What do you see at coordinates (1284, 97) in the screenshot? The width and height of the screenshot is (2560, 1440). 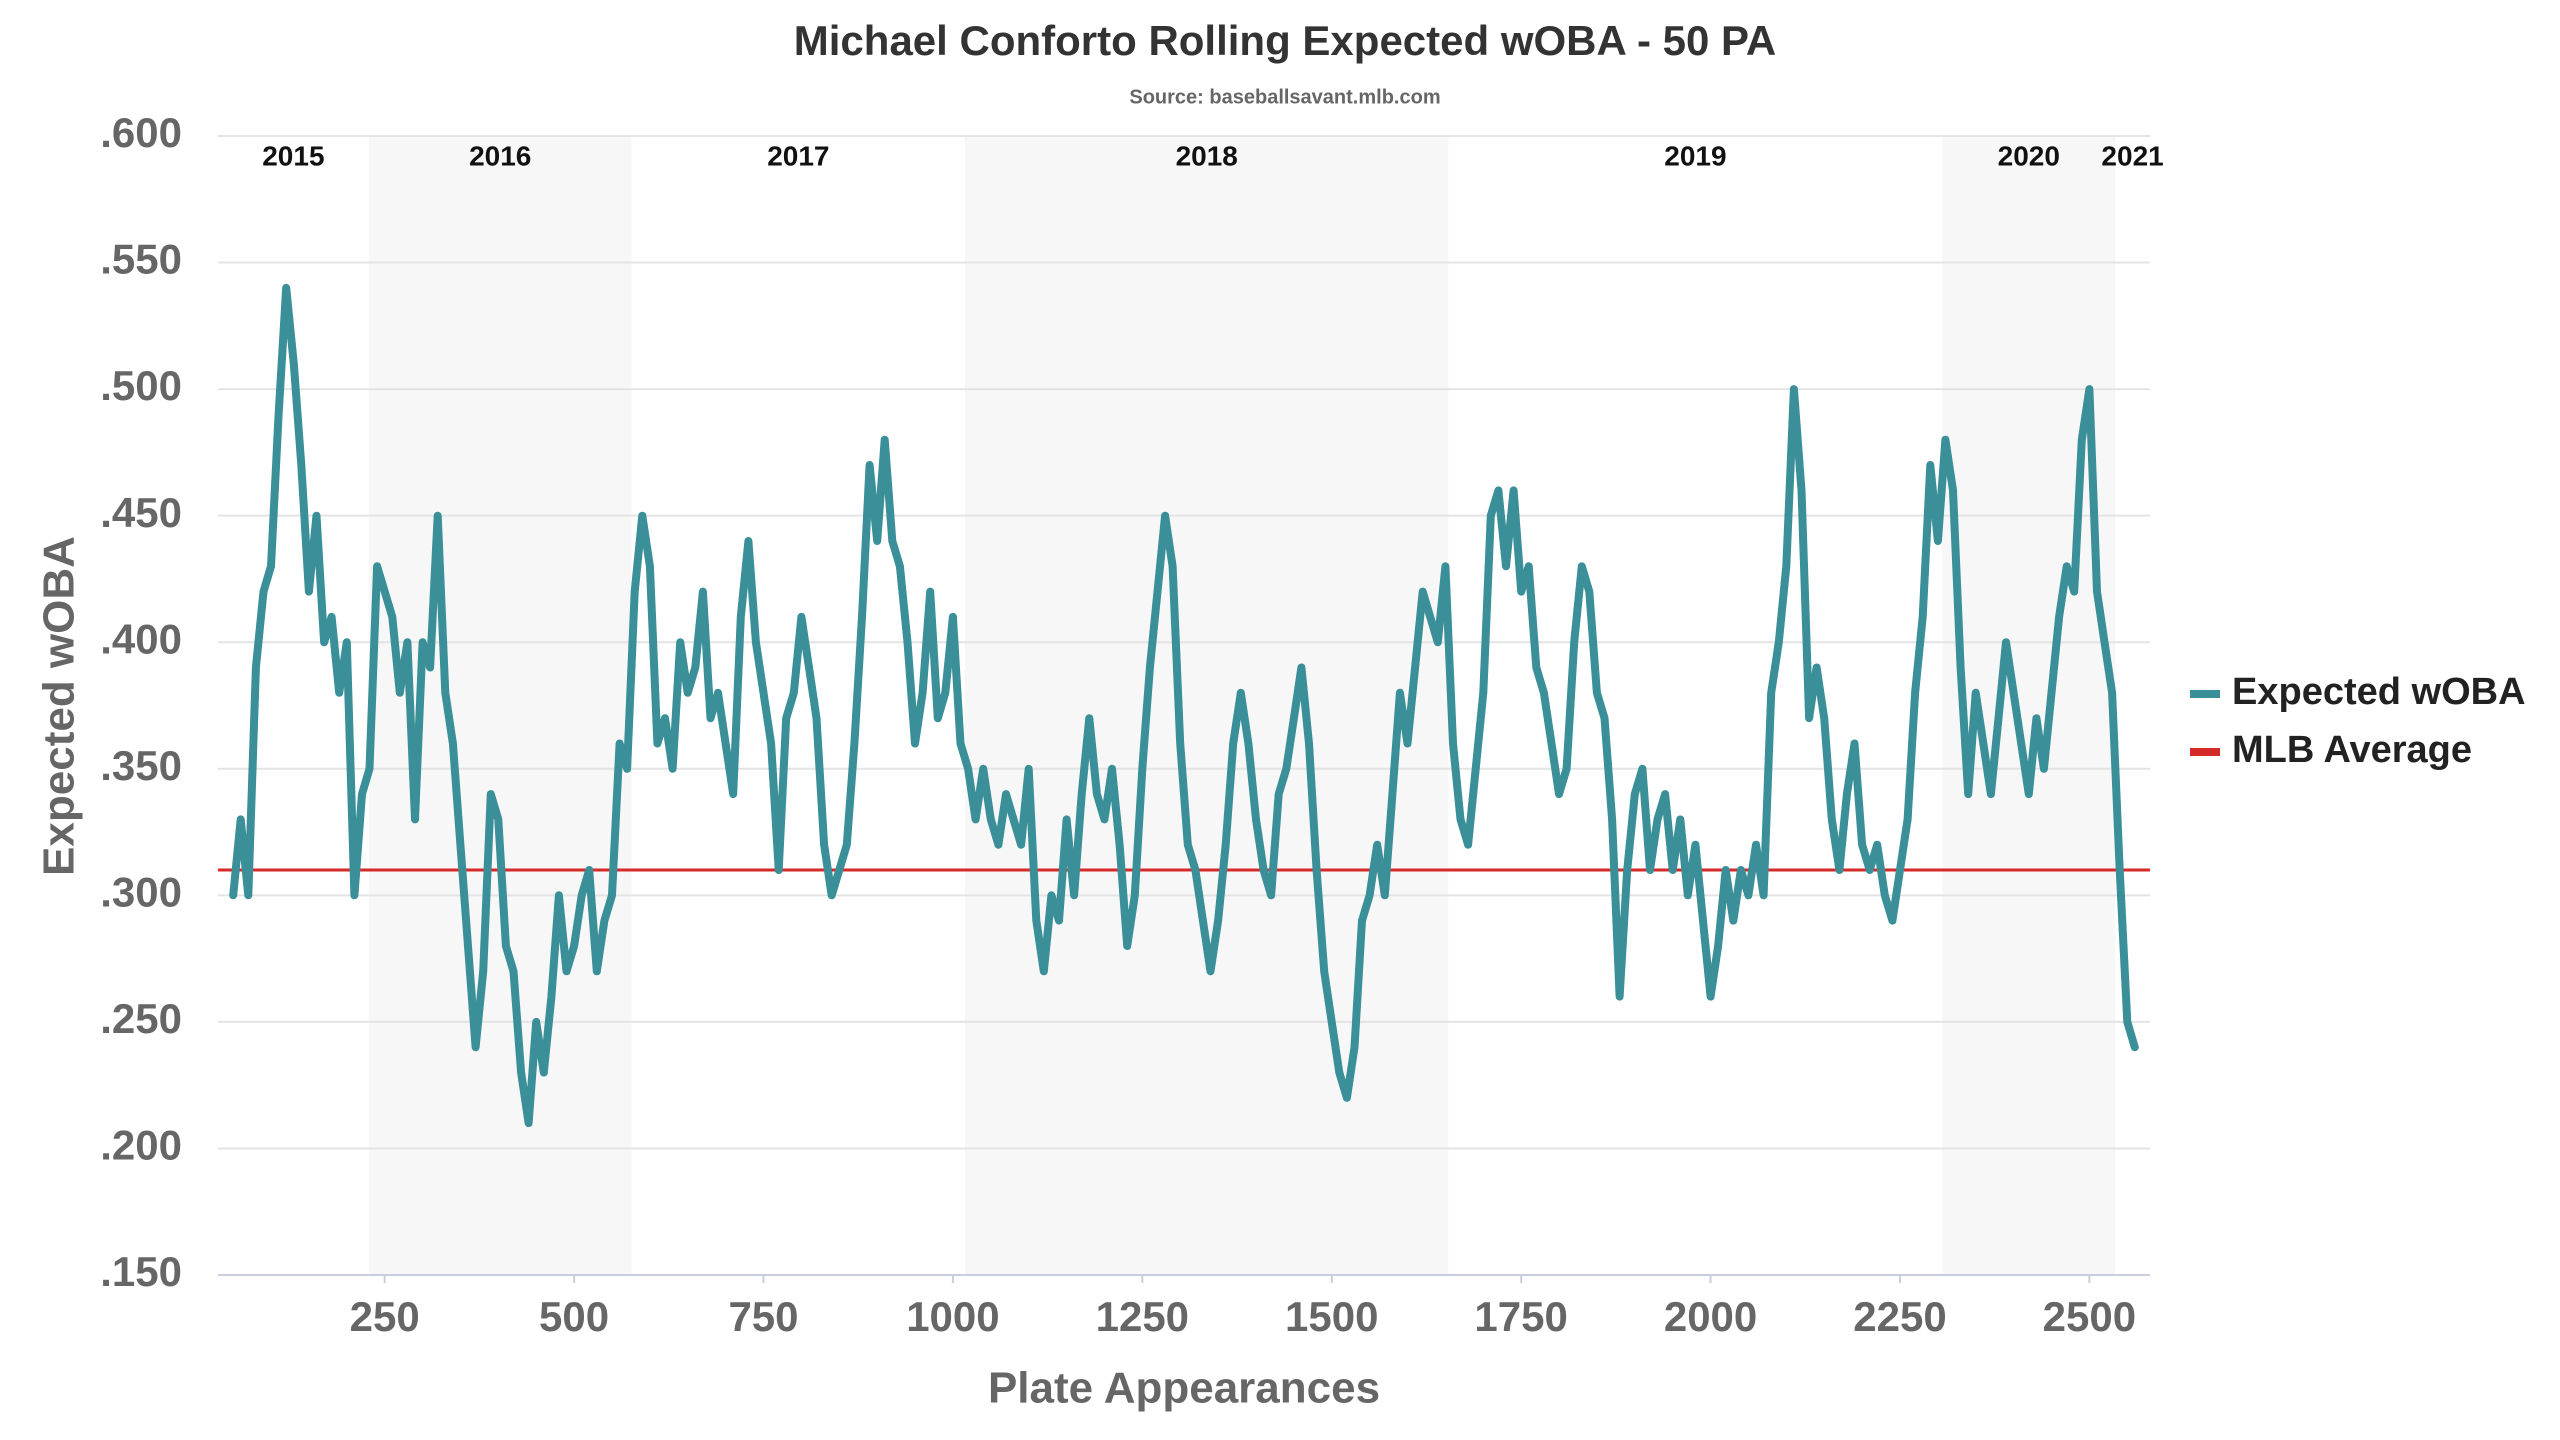 I see `chart-subtitle: Source: baseballsavant.mlb.com` at bounding box center [1284, 97].